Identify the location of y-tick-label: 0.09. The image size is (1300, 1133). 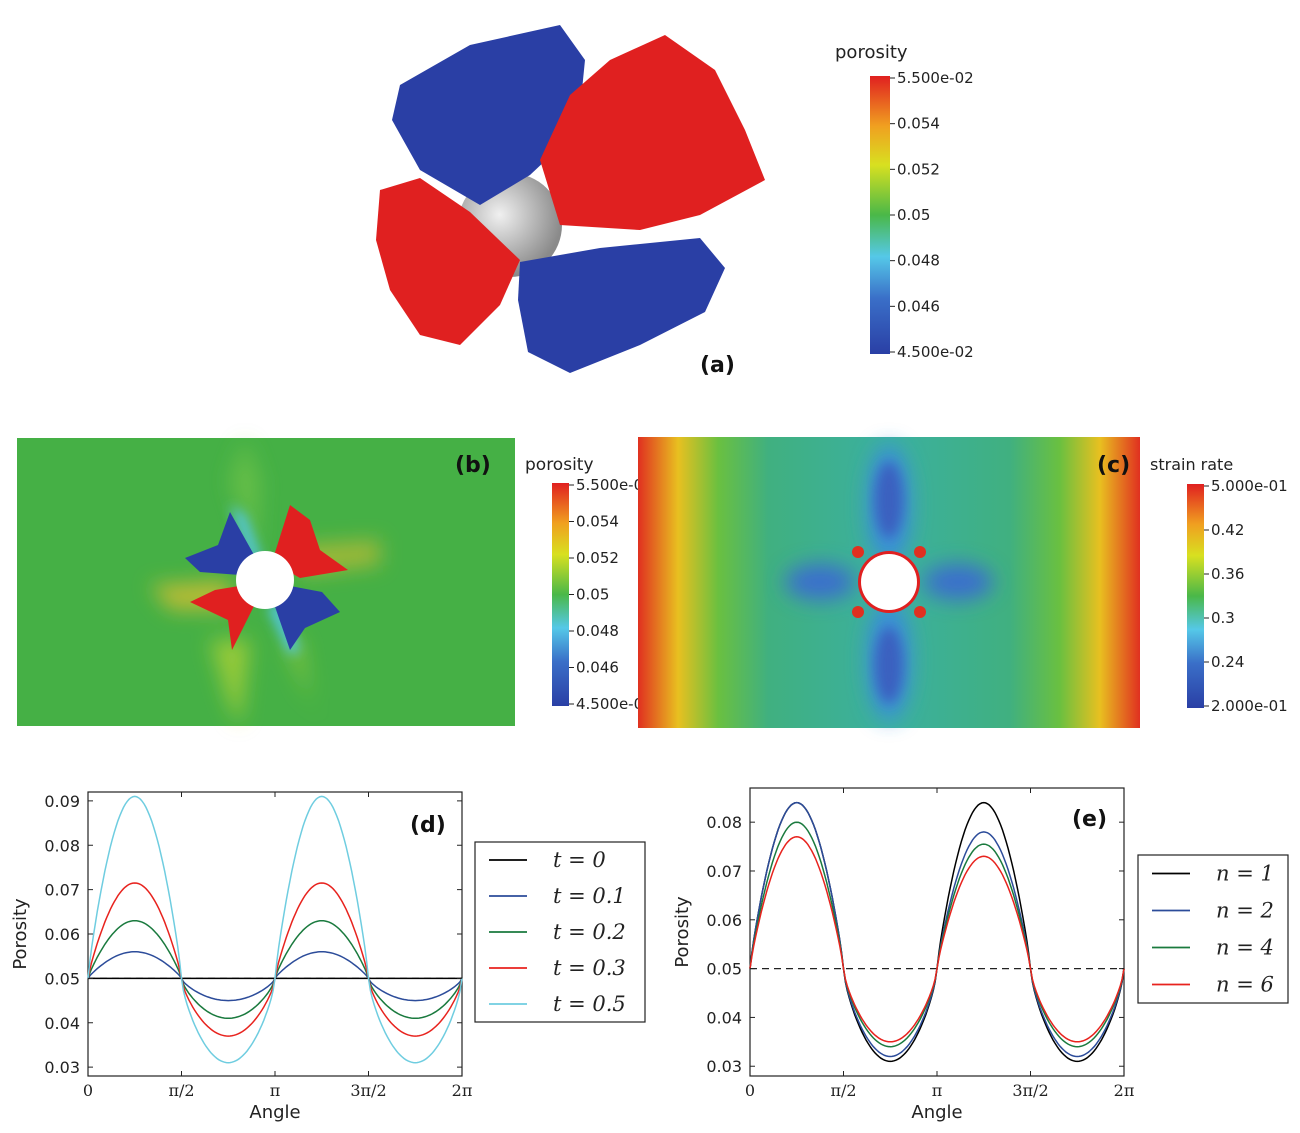
(62, 801).